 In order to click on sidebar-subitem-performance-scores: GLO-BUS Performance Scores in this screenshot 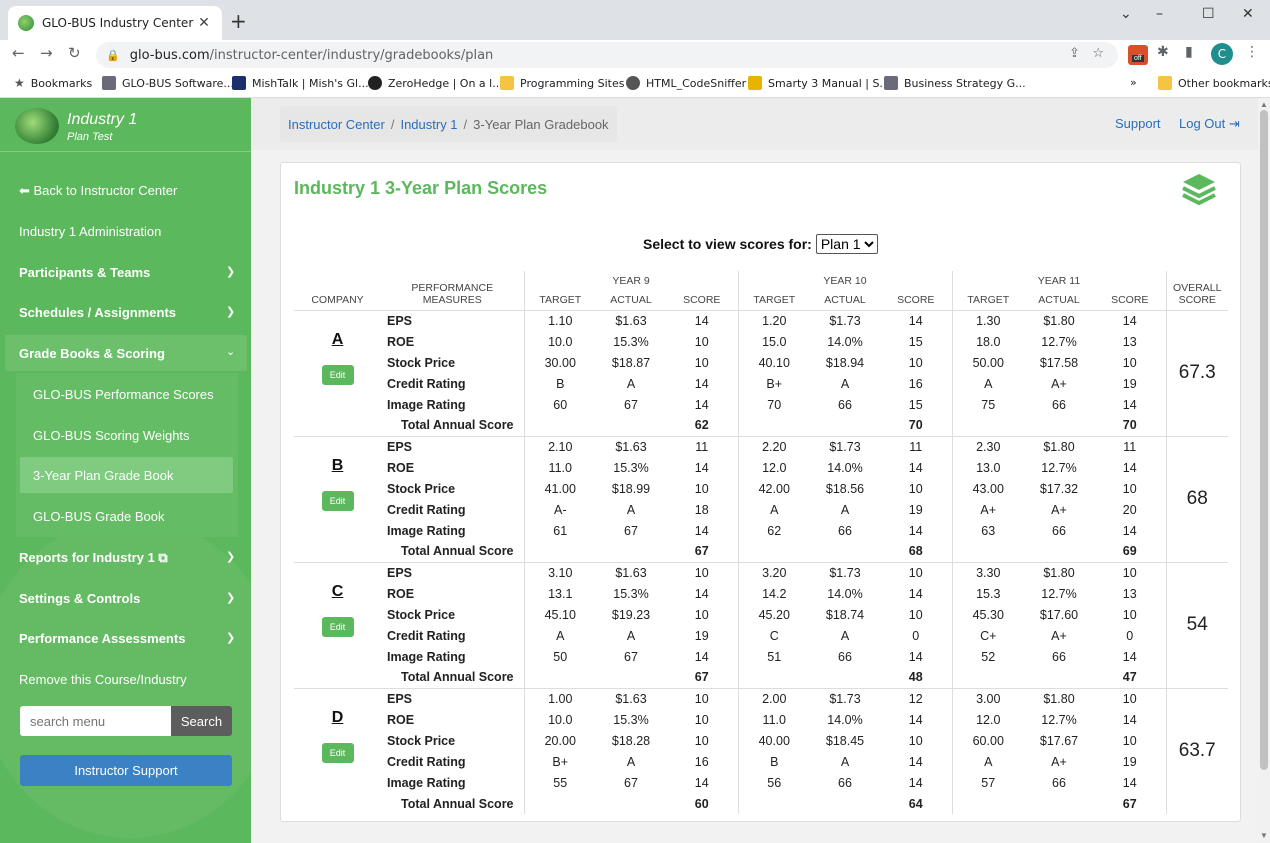, I will do `click(123, 394)`.